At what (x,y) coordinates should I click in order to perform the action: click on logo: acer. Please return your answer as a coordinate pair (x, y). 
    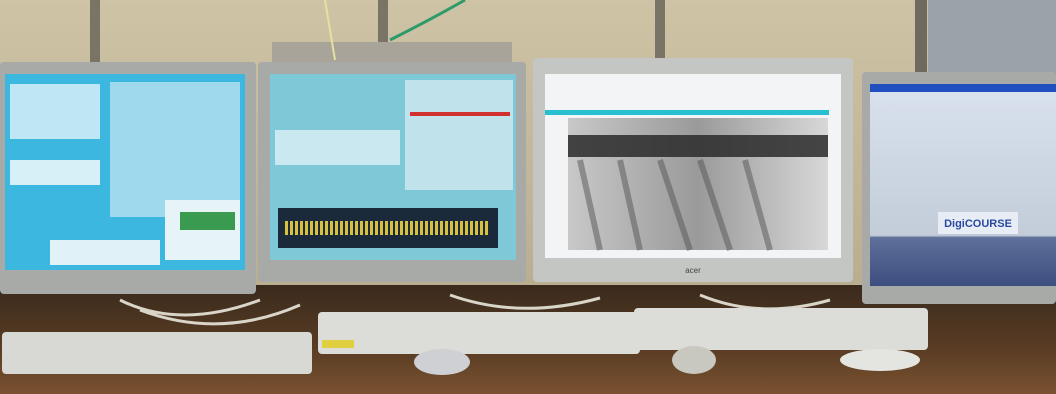
    Looking at the image, I should click on (693, 270).